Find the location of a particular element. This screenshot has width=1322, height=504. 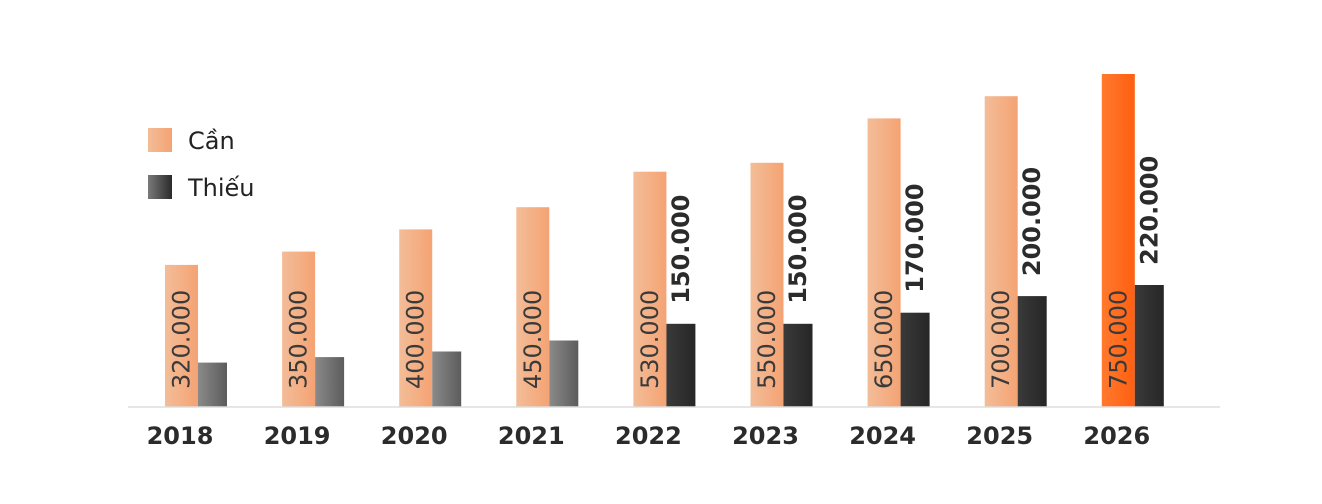

bar-short-2020 is located at coordinates (447, 379).